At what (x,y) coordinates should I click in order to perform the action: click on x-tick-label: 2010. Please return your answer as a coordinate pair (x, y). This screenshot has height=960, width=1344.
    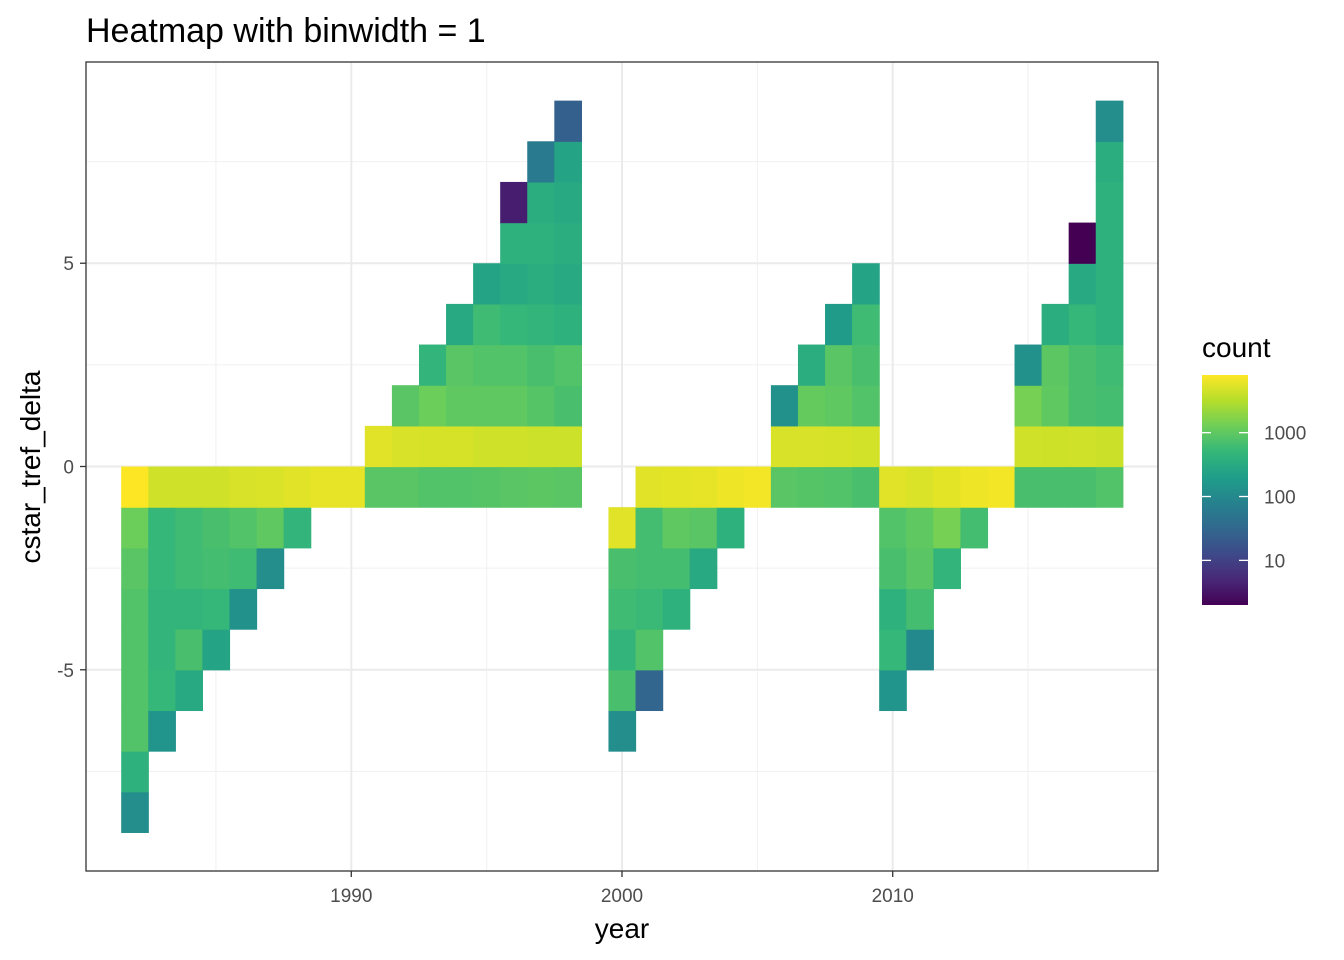
    Looking at the image, I should click on (893, 896).